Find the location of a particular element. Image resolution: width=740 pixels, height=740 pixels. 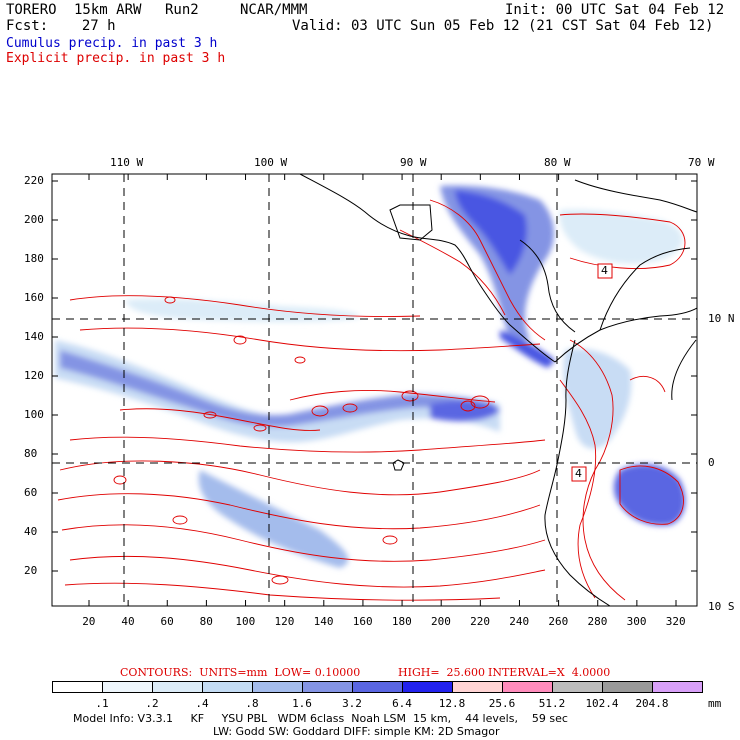

y-tick-label: 80 is located at coordinates (31, 453).